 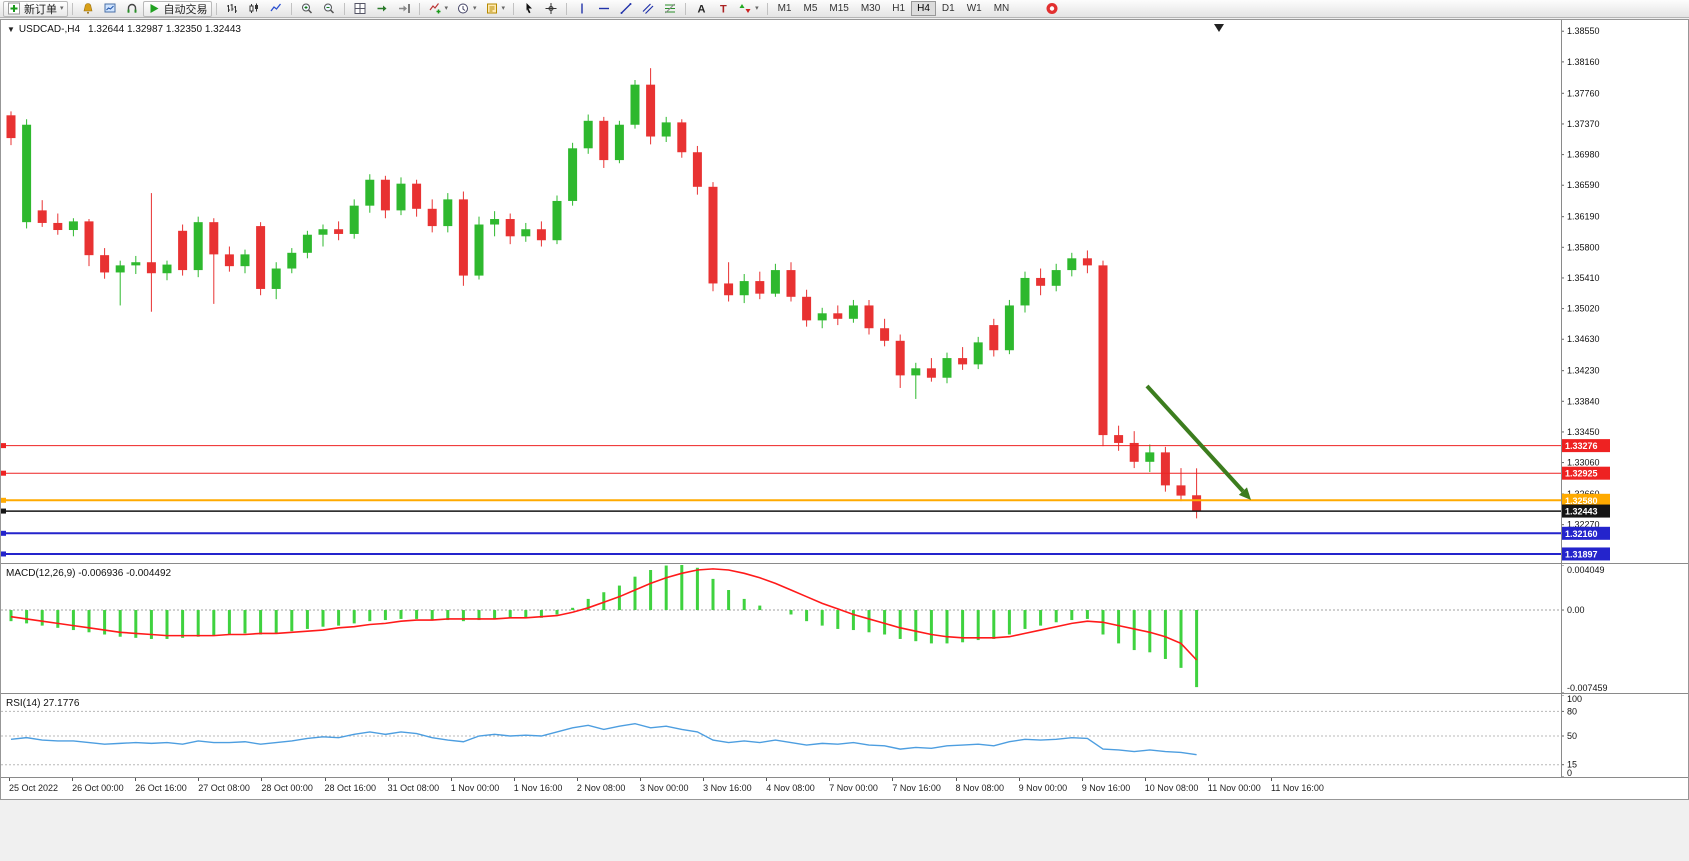 I want to click on price-tag-1.33276, so click(x=1586, y=446).